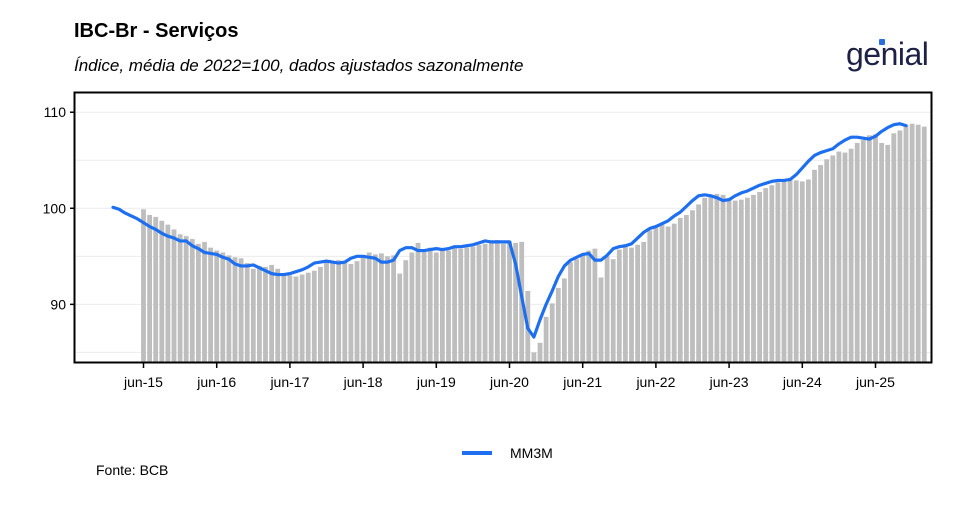  I want to click on chart-title: IBC-Br - Serviços, so click(156, 31).